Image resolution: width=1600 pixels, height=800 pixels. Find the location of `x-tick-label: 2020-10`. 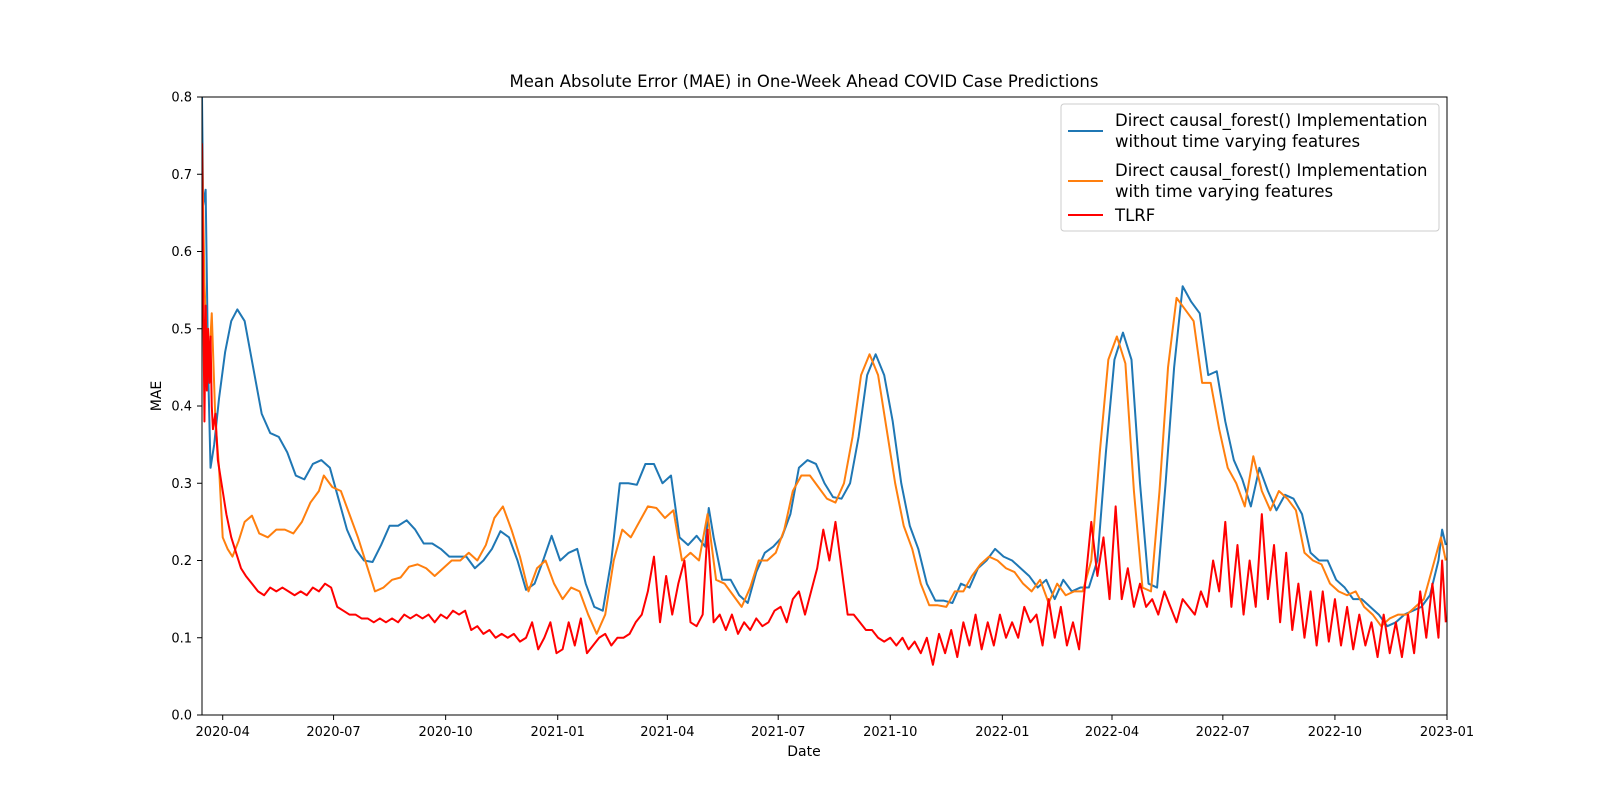

x-tick-label: 2020-10 is located at coordinates (445, 732).